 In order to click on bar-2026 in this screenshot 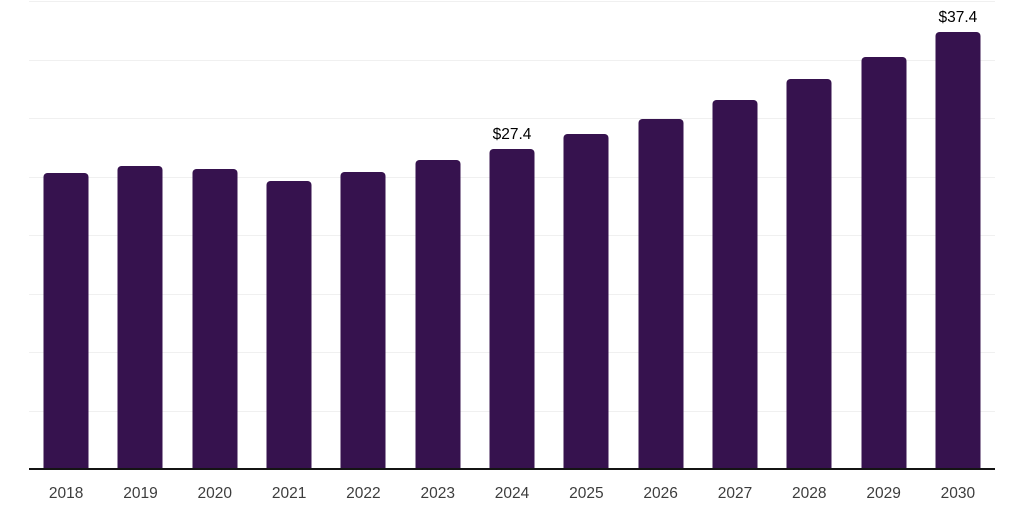, I will do `click(661, 294)`.